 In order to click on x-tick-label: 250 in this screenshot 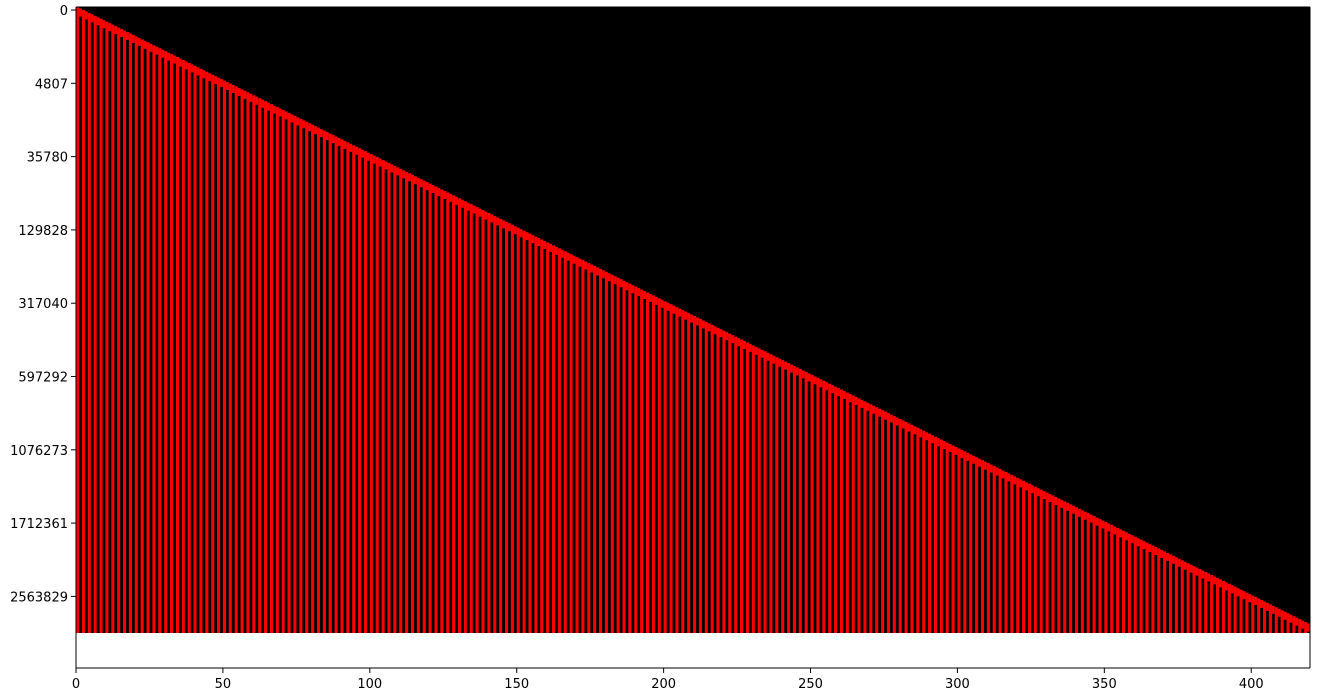, I will do `click(810, 684)`.